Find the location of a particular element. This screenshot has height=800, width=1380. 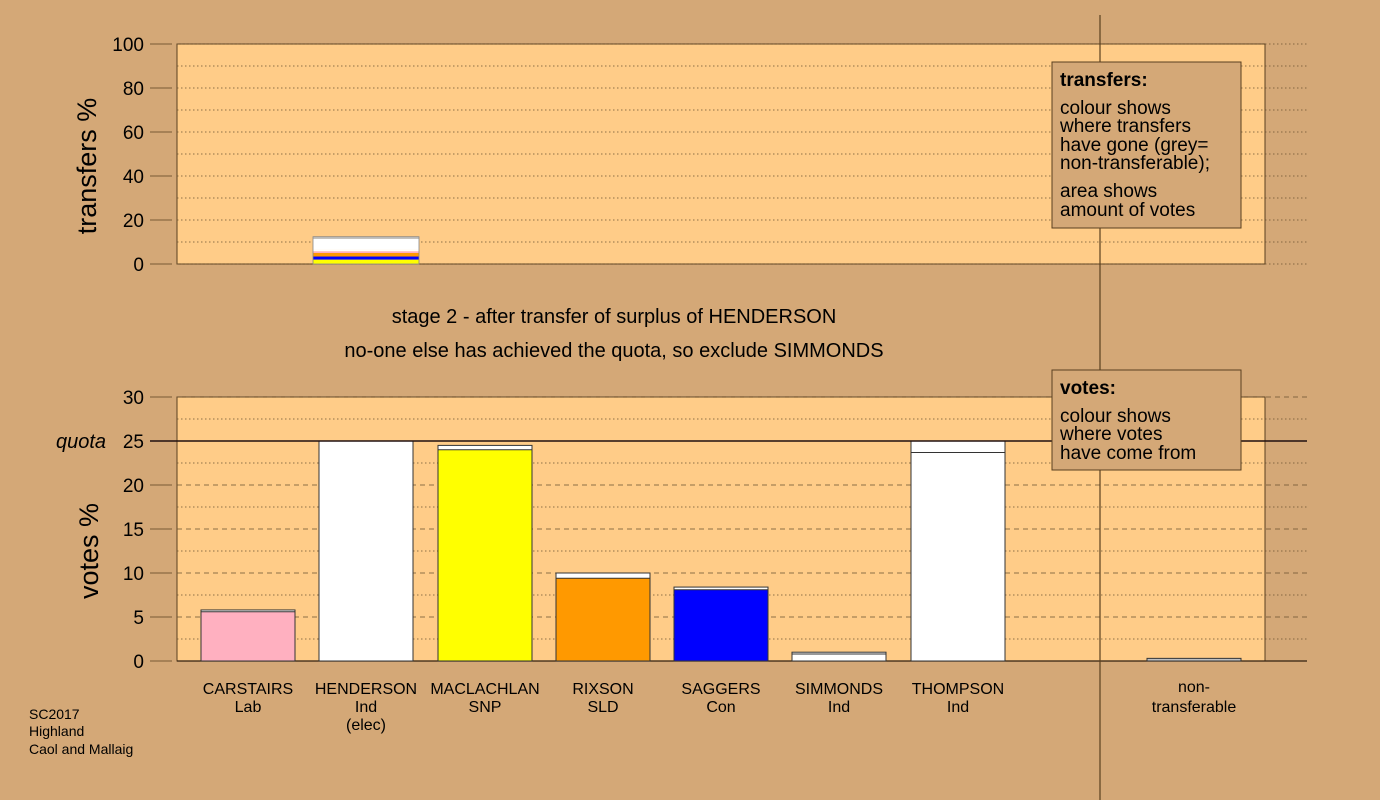

footer-line: Caol and Mallaig is located at coordinates (81, 749).